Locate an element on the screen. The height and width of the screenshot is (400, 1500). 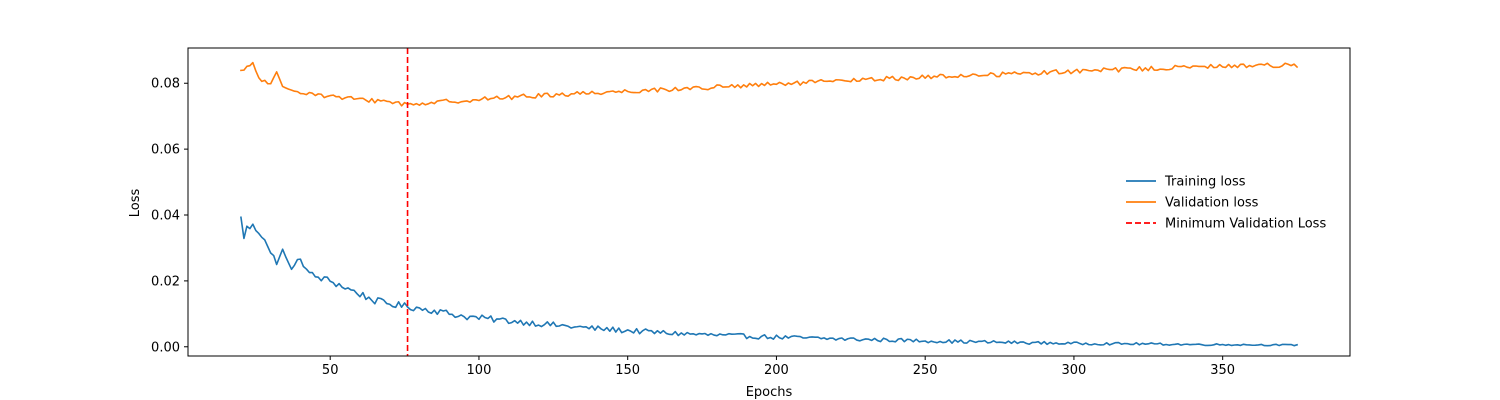
legend-entry: Validation loss is located at coordinates (1212, 203).